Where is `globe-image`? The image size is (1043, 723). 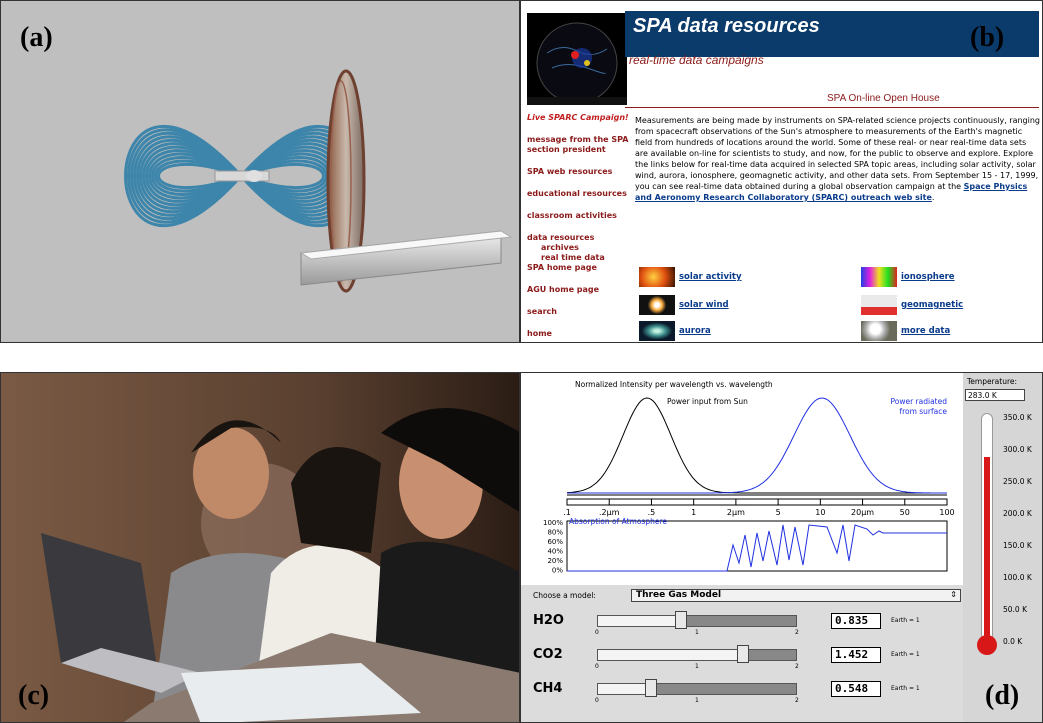 globe-image is located at coordinates (577, 59).